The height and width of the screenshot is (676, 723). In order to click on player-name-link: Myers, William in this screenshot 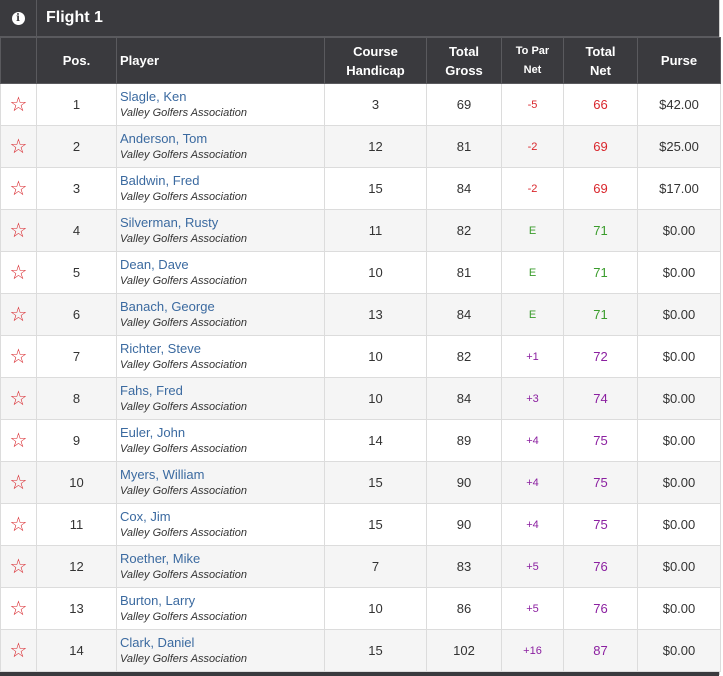, I will do `click(162, 474)`.